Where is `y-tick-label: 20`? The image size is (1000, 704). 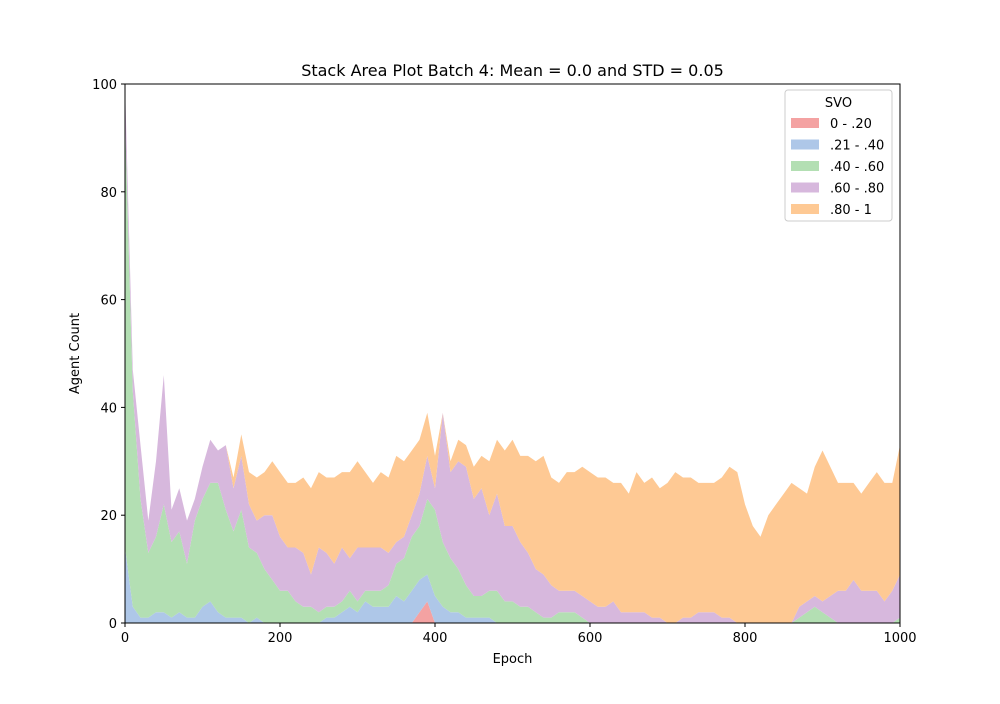
y-tick-label: 20 is located at coordinates (108, 516).